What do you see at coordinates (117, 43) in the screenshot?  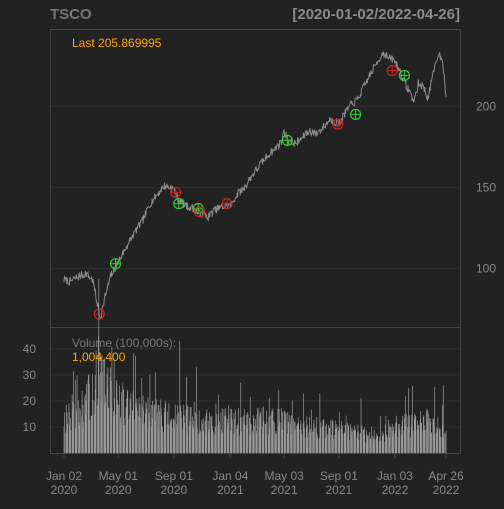 I see `last-price-label: Last 205.869995` at bounding box center [117, 43].